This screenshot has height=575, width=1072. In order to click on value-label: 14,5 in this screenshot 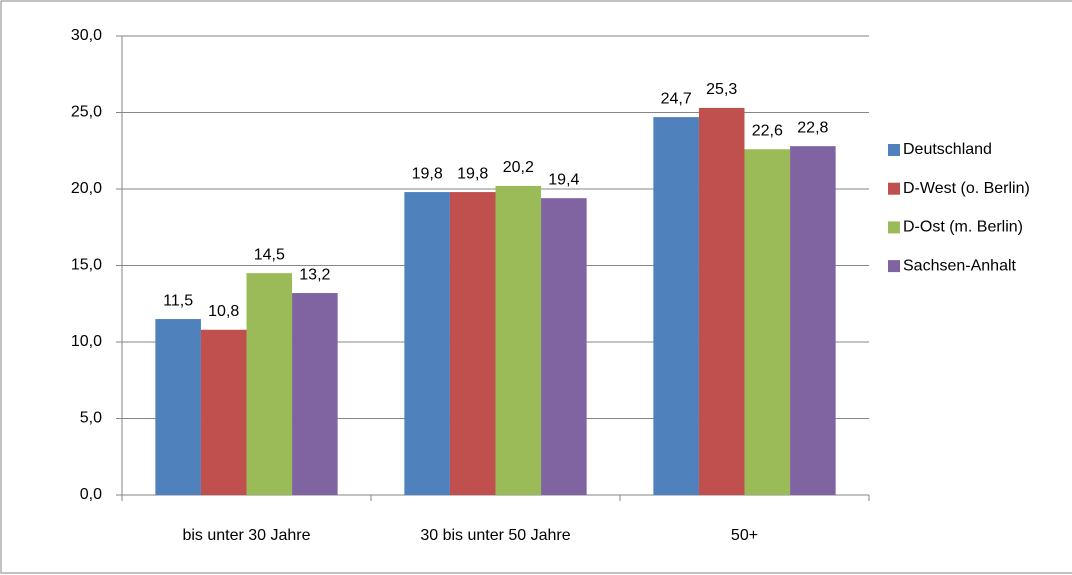, I will do `click(269, 254)`.